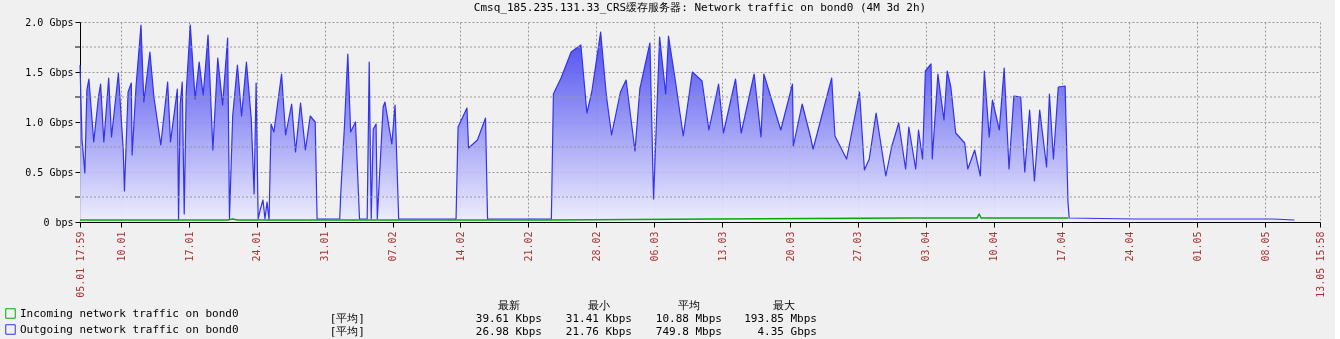 This screenshot has width=1340, height=339. Describe the element at coordinates (688, 318) in the screenshot. I see `text: 10.88 Mbps` at that location.